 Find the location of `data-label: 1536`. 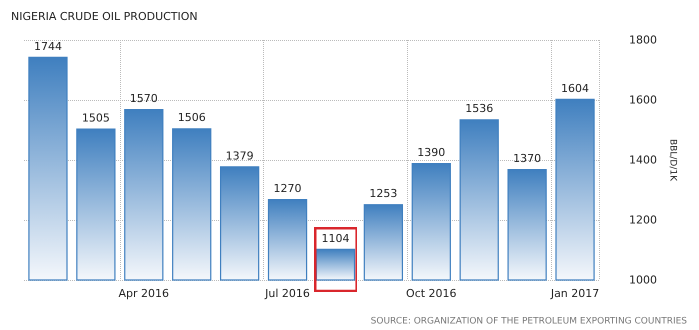

data-label: 1536 is located at coordinates (479, 109).